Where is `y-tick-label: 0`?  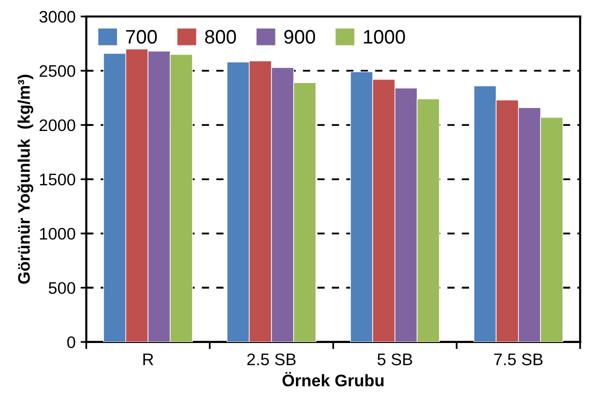
y-tick-label: 0 is located at coordinates (71, 342).